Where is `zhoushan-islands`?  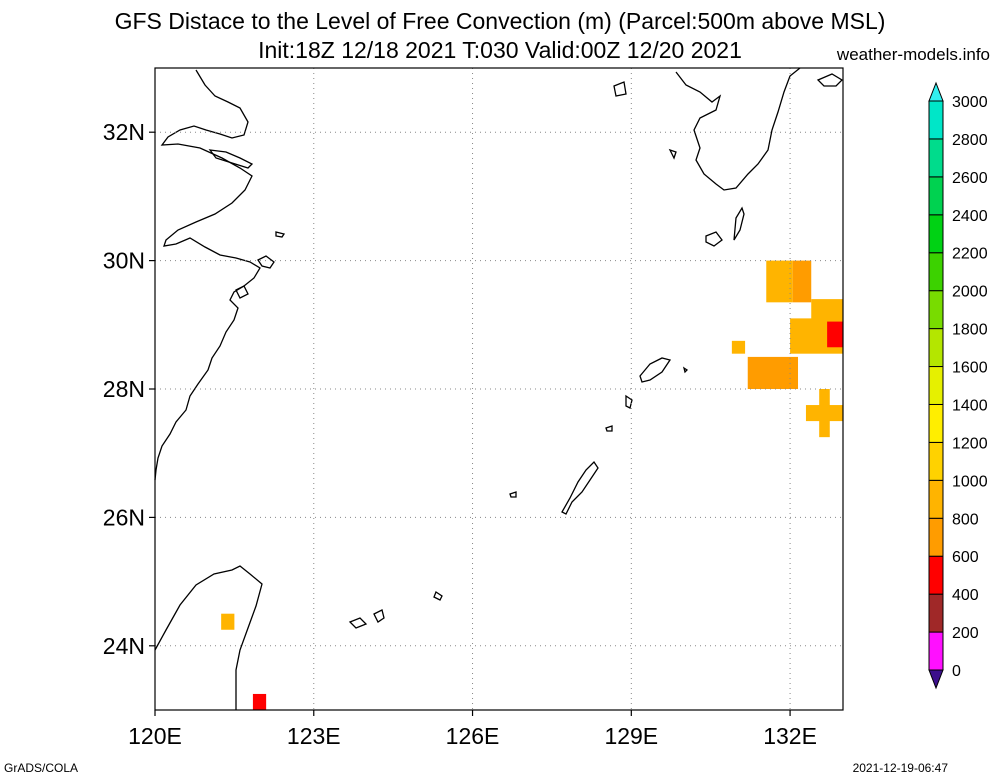
zhoushan-islands is located at coordinates (266, 262).